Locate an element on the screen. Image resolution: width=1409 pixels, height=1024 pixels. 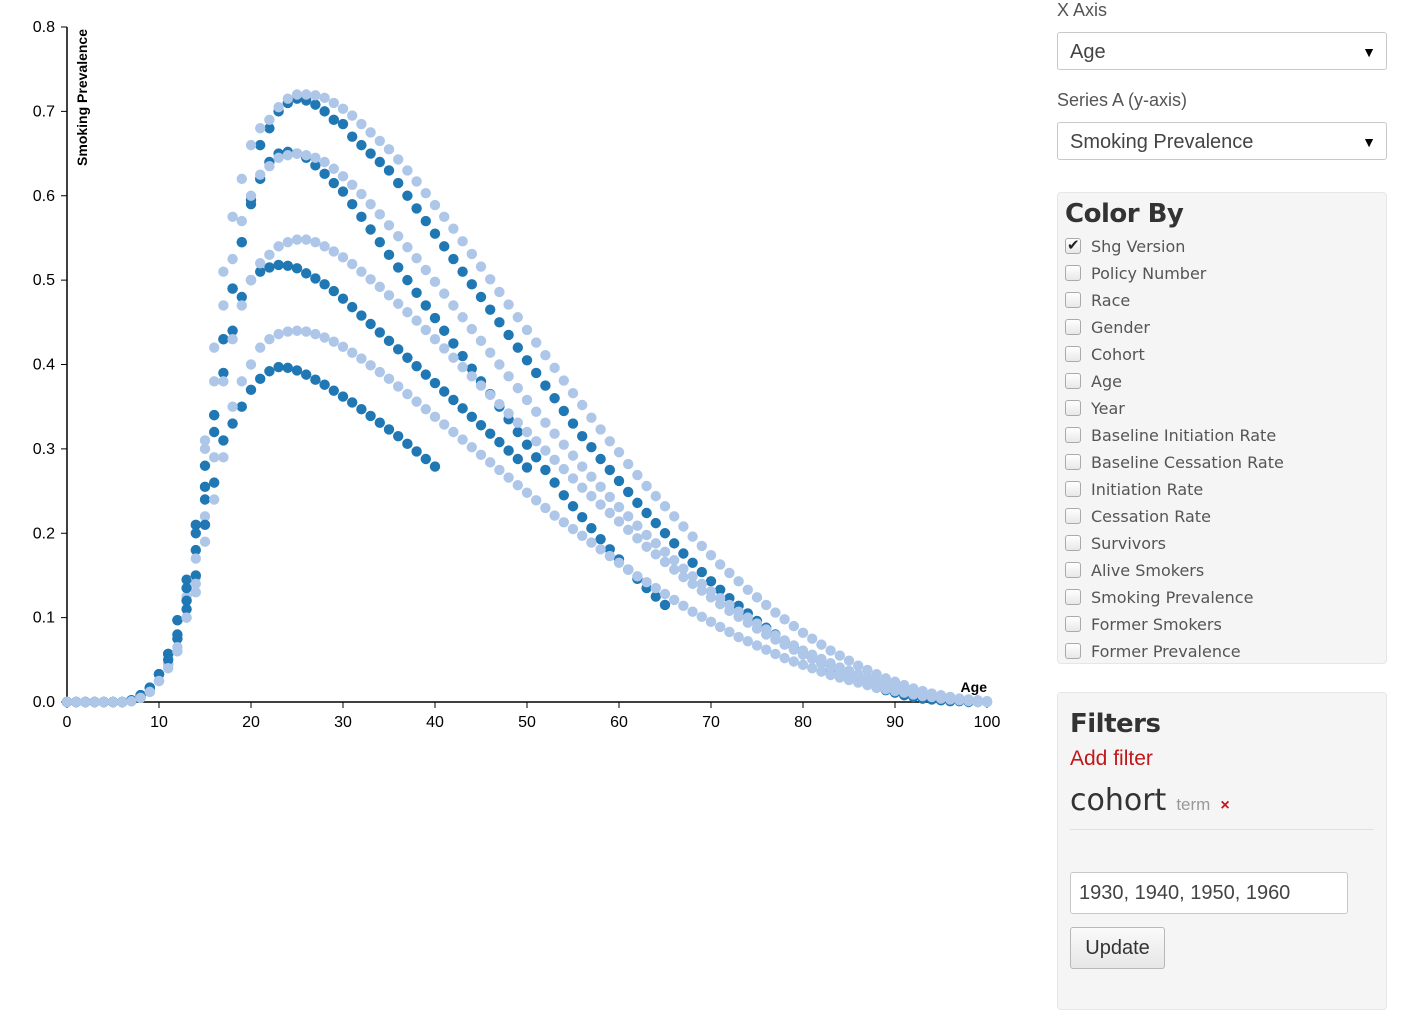
color-by-option: Cohort is located at coordinates (1105, 354).